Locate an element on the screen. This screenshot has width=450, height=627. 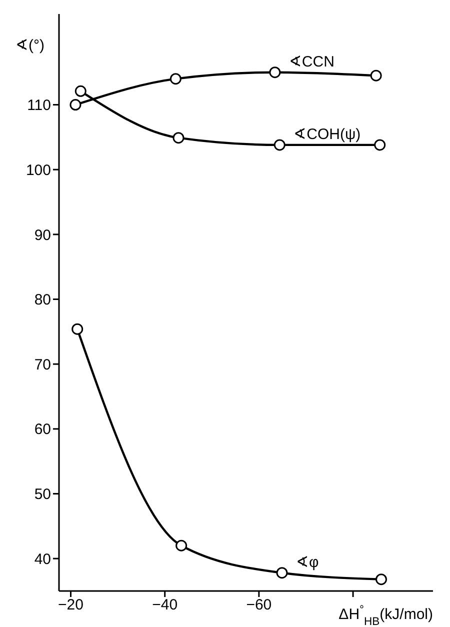
series-label: ∢CCN is located at coordinates (311, 61).